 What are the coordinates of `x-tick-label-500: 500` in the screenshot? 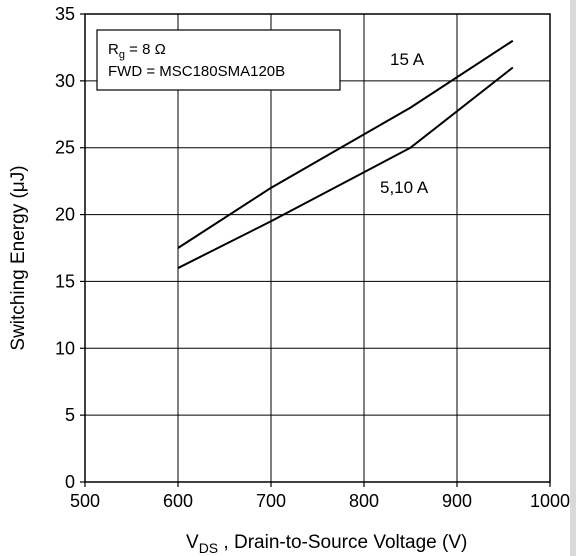 It's located at (85, 501).